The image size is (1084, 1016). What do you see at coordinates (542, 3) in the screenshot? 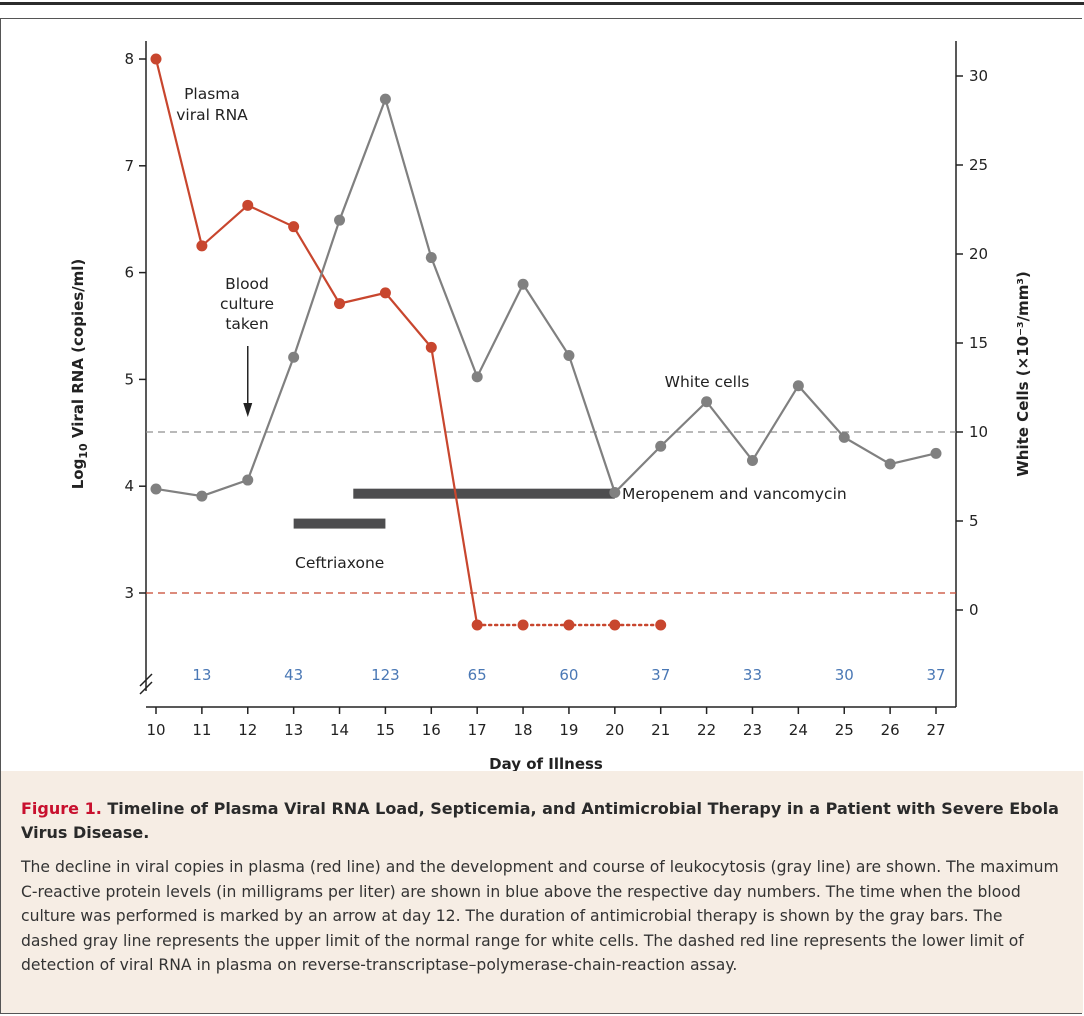
I see `top-rule` at bounding box center [542, 3].